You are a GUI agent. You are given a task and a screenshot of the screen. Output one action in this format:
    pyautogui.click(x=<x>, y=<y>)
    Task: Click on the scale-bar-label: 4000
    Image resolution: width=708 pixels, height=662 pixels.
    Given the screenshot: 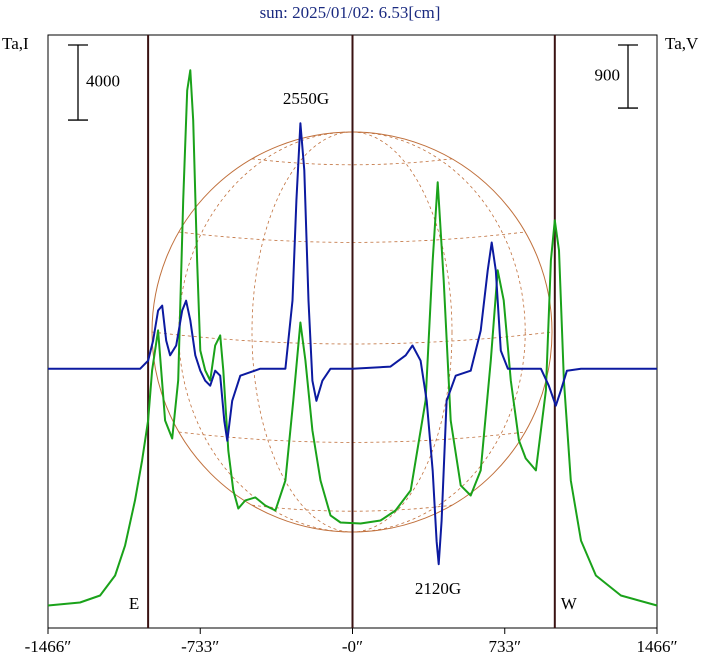 What is the action you would take?
    pyautogui.click(x=103, y=80)
    